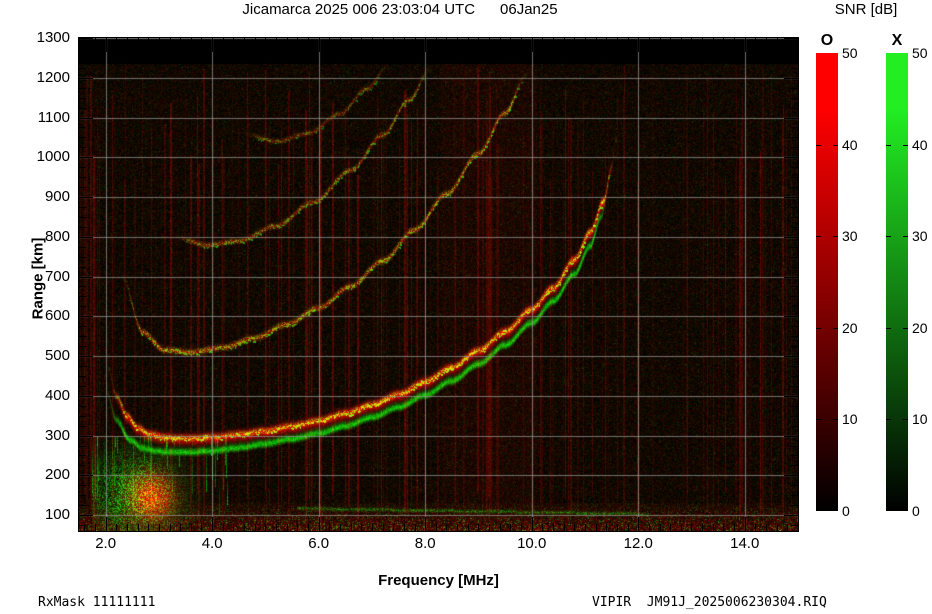 The width and height of the screenshot is (932, 614). What do you see at coordinates (638, 543) in the screenshot?
I see `x-tick-label: 12.0` at bounding box center [638, 543].